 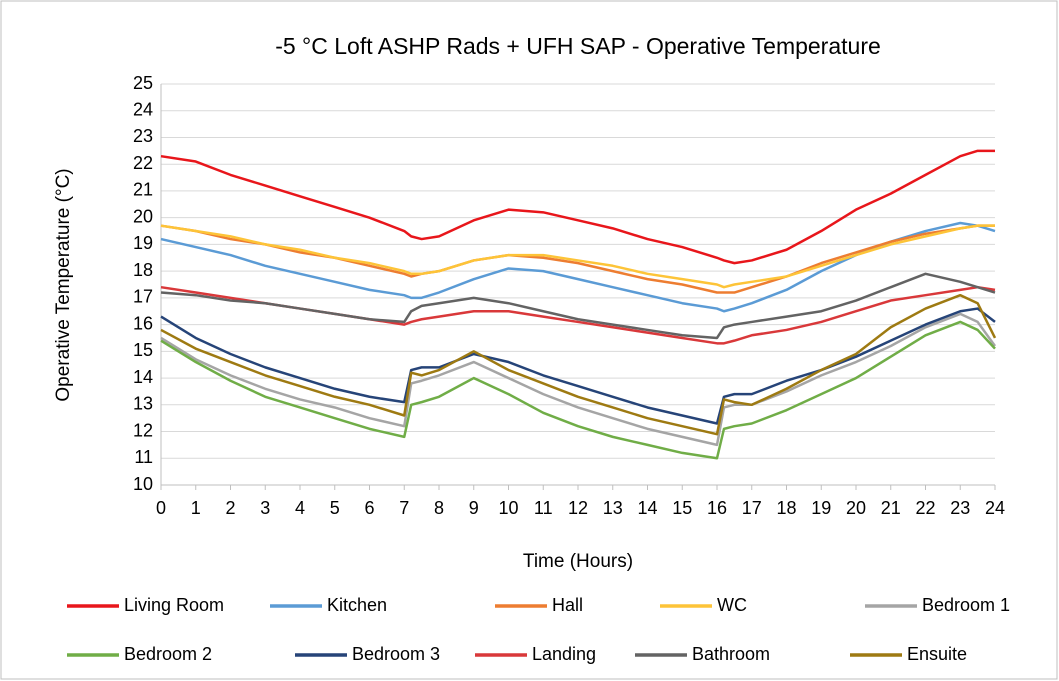 I want to click on legend-label: Hall, so click(x=567, y=605).